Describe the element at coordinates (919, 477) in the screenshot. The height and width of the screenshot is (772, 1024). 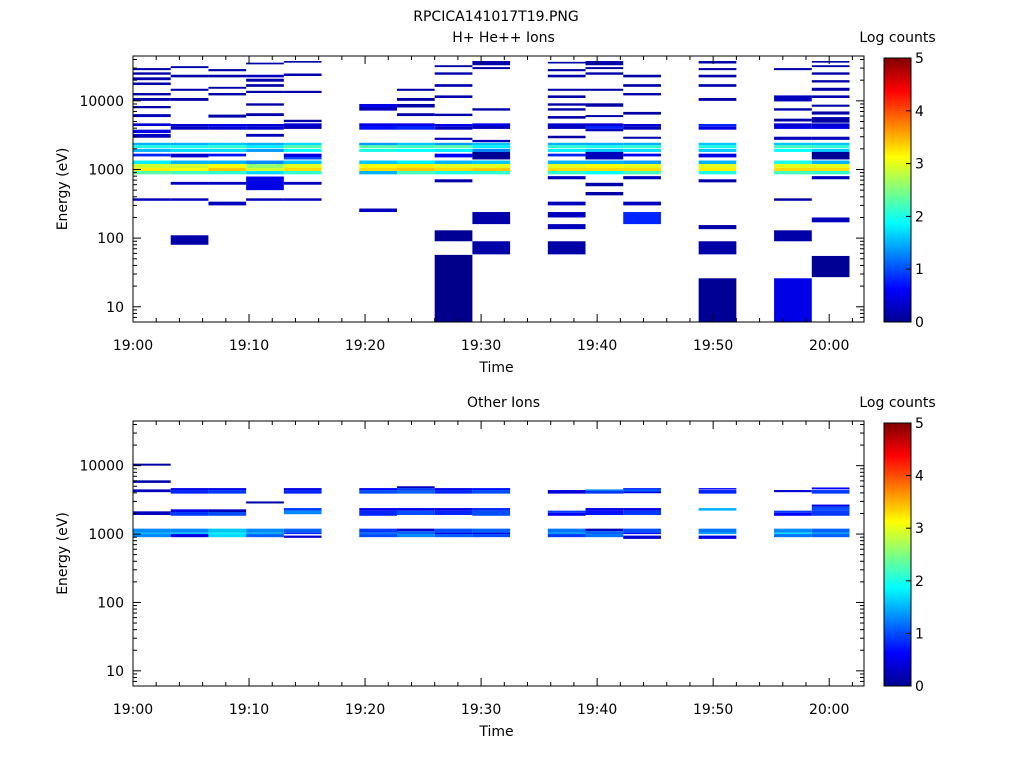
I see `colorbar-tick-label: 4` at that location.